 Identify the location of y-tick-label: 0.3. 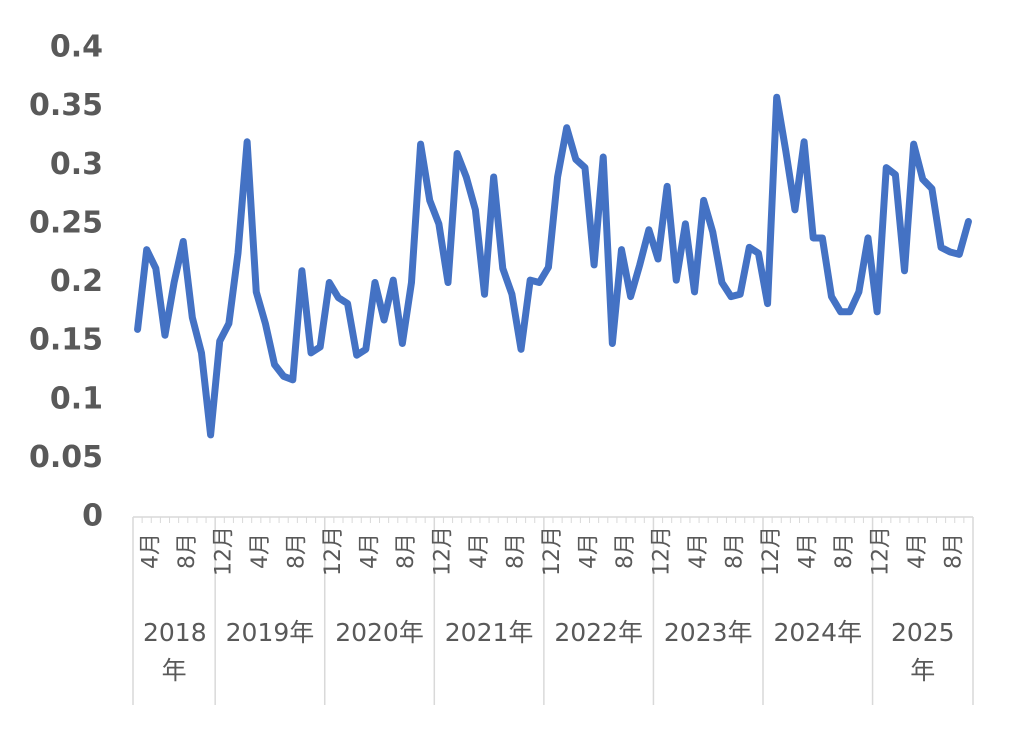
(76, 164).